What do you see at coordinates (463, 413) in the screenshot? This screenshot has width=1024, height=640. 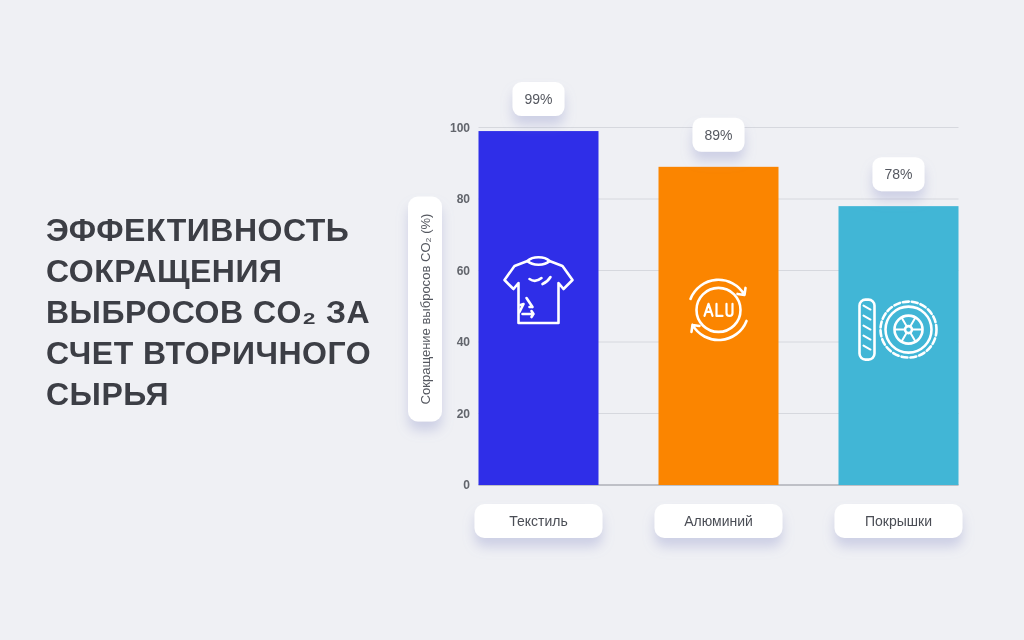 I see `y-tick-label: 20` at bounding box center [463, 413].